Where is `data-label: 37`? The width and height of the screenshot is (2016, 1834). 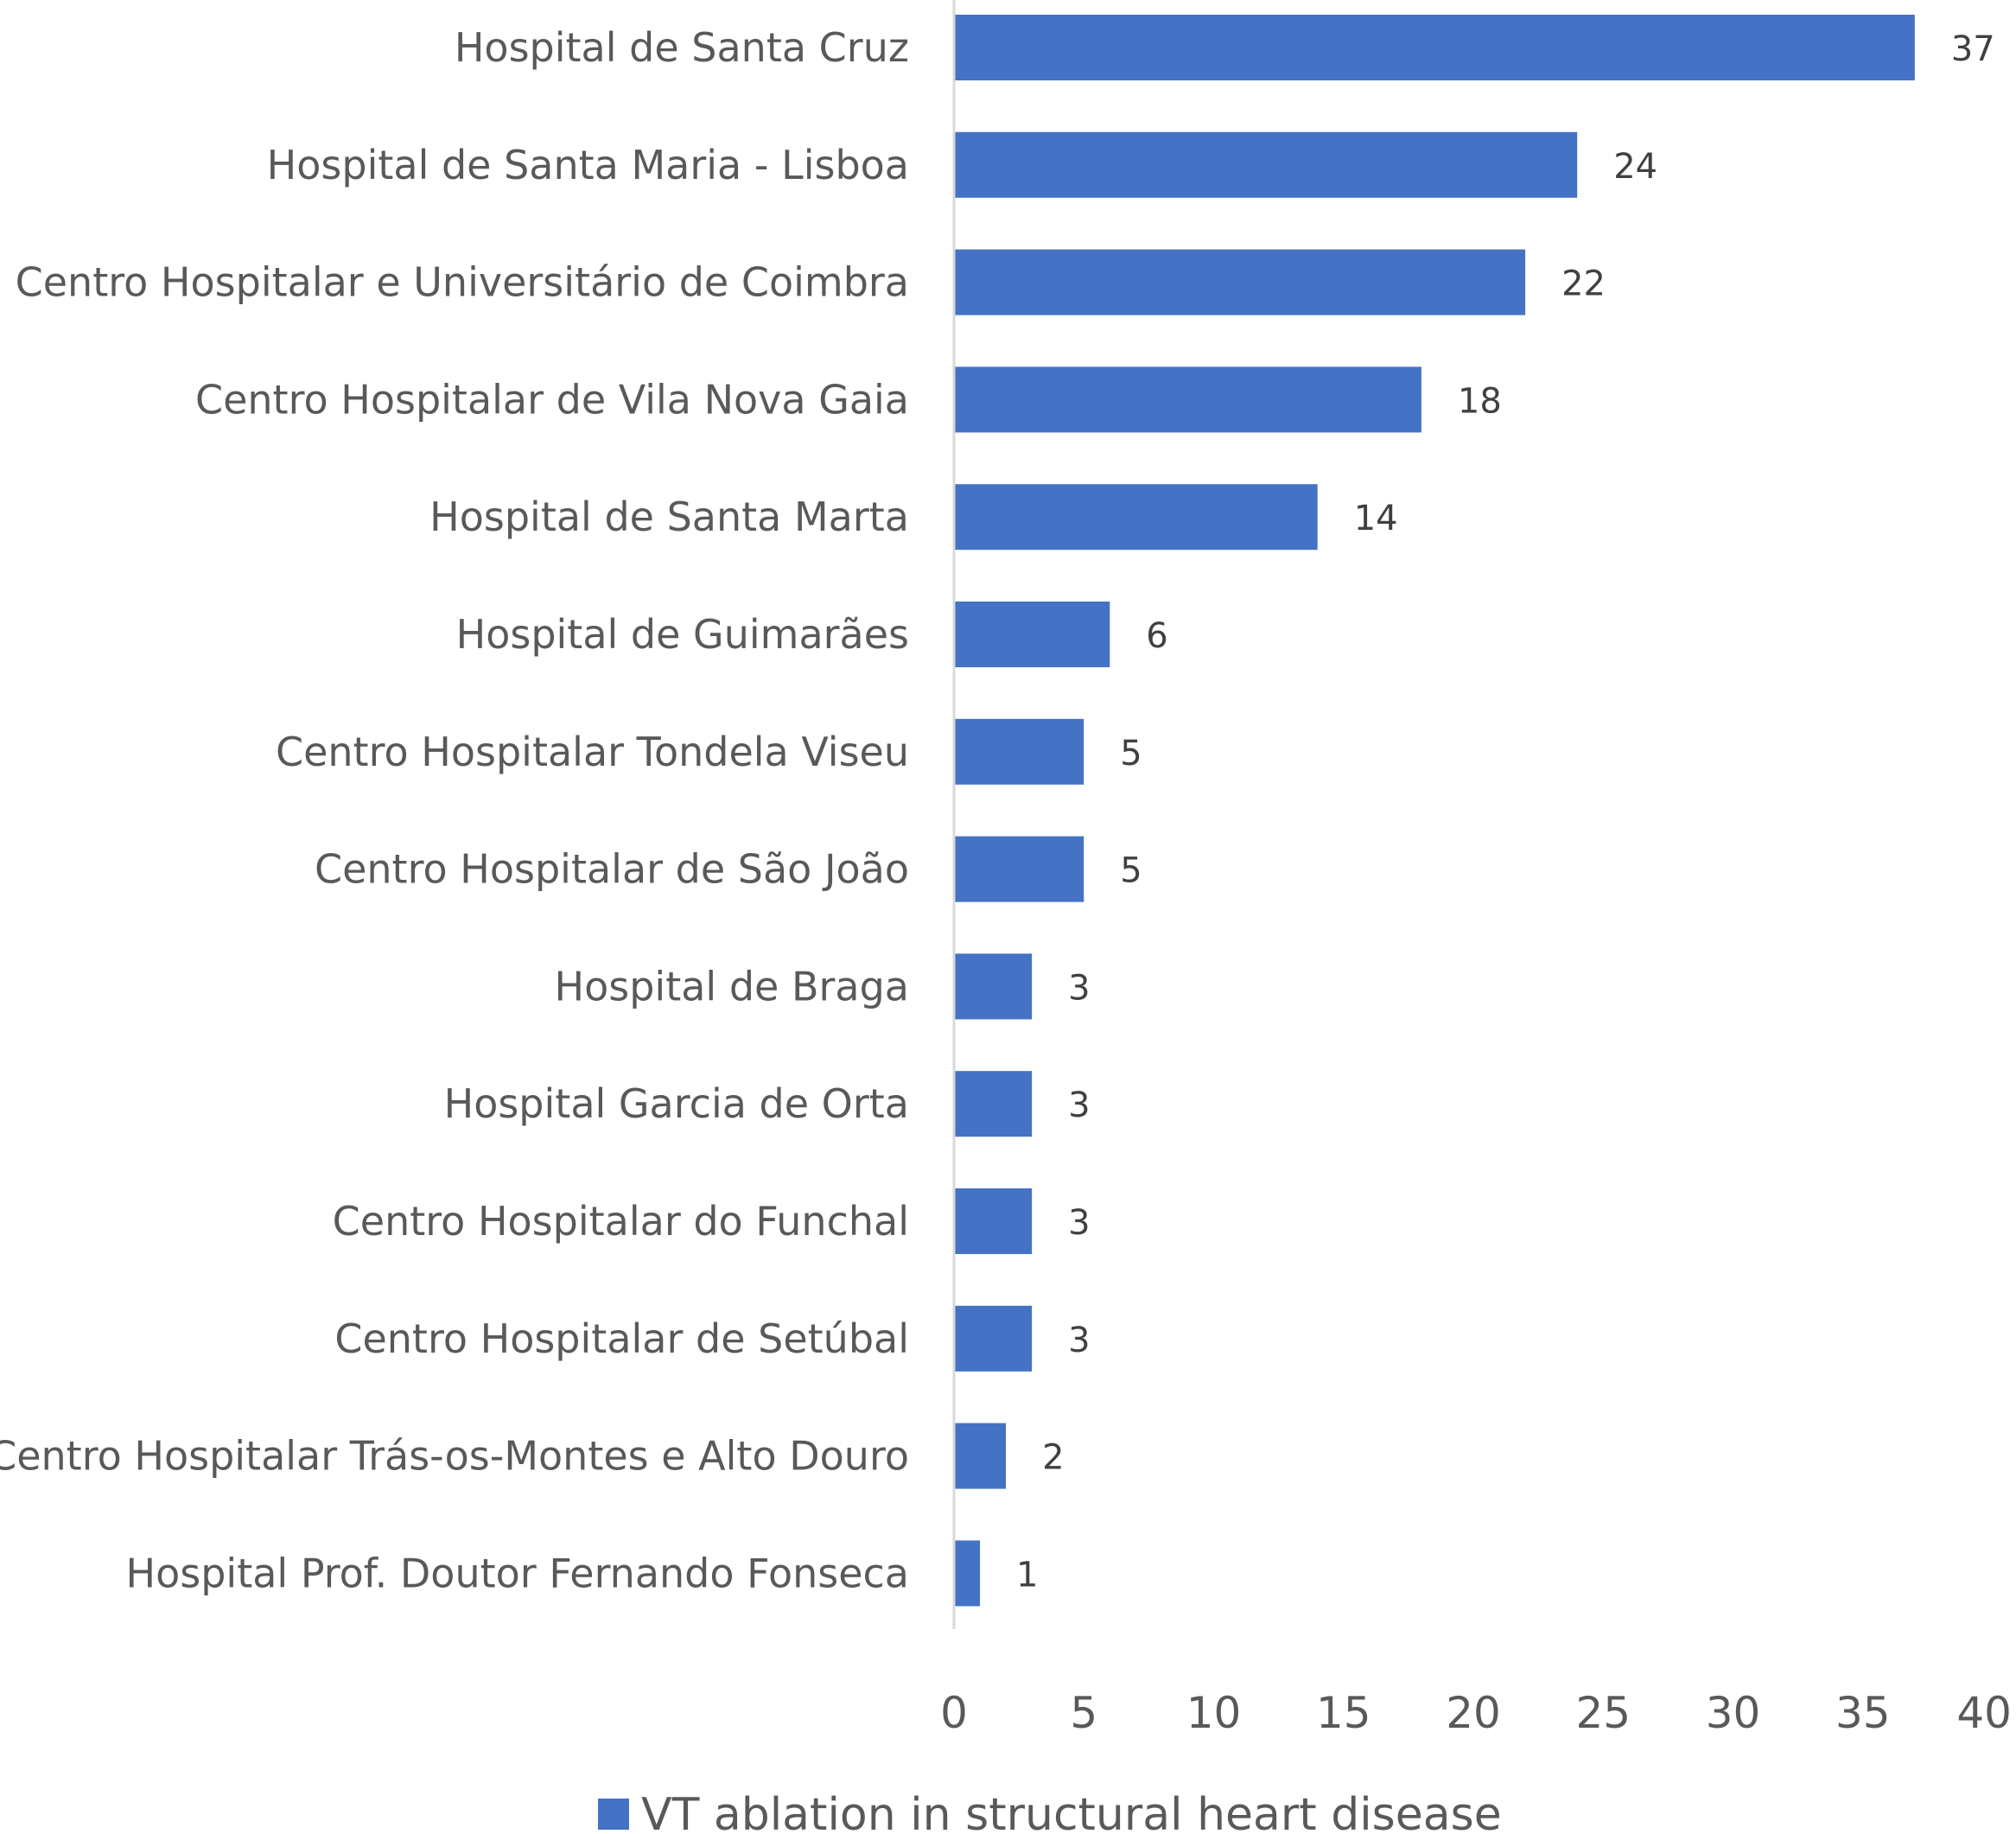 data-label: 37 is located at coordinates (1973, 49).